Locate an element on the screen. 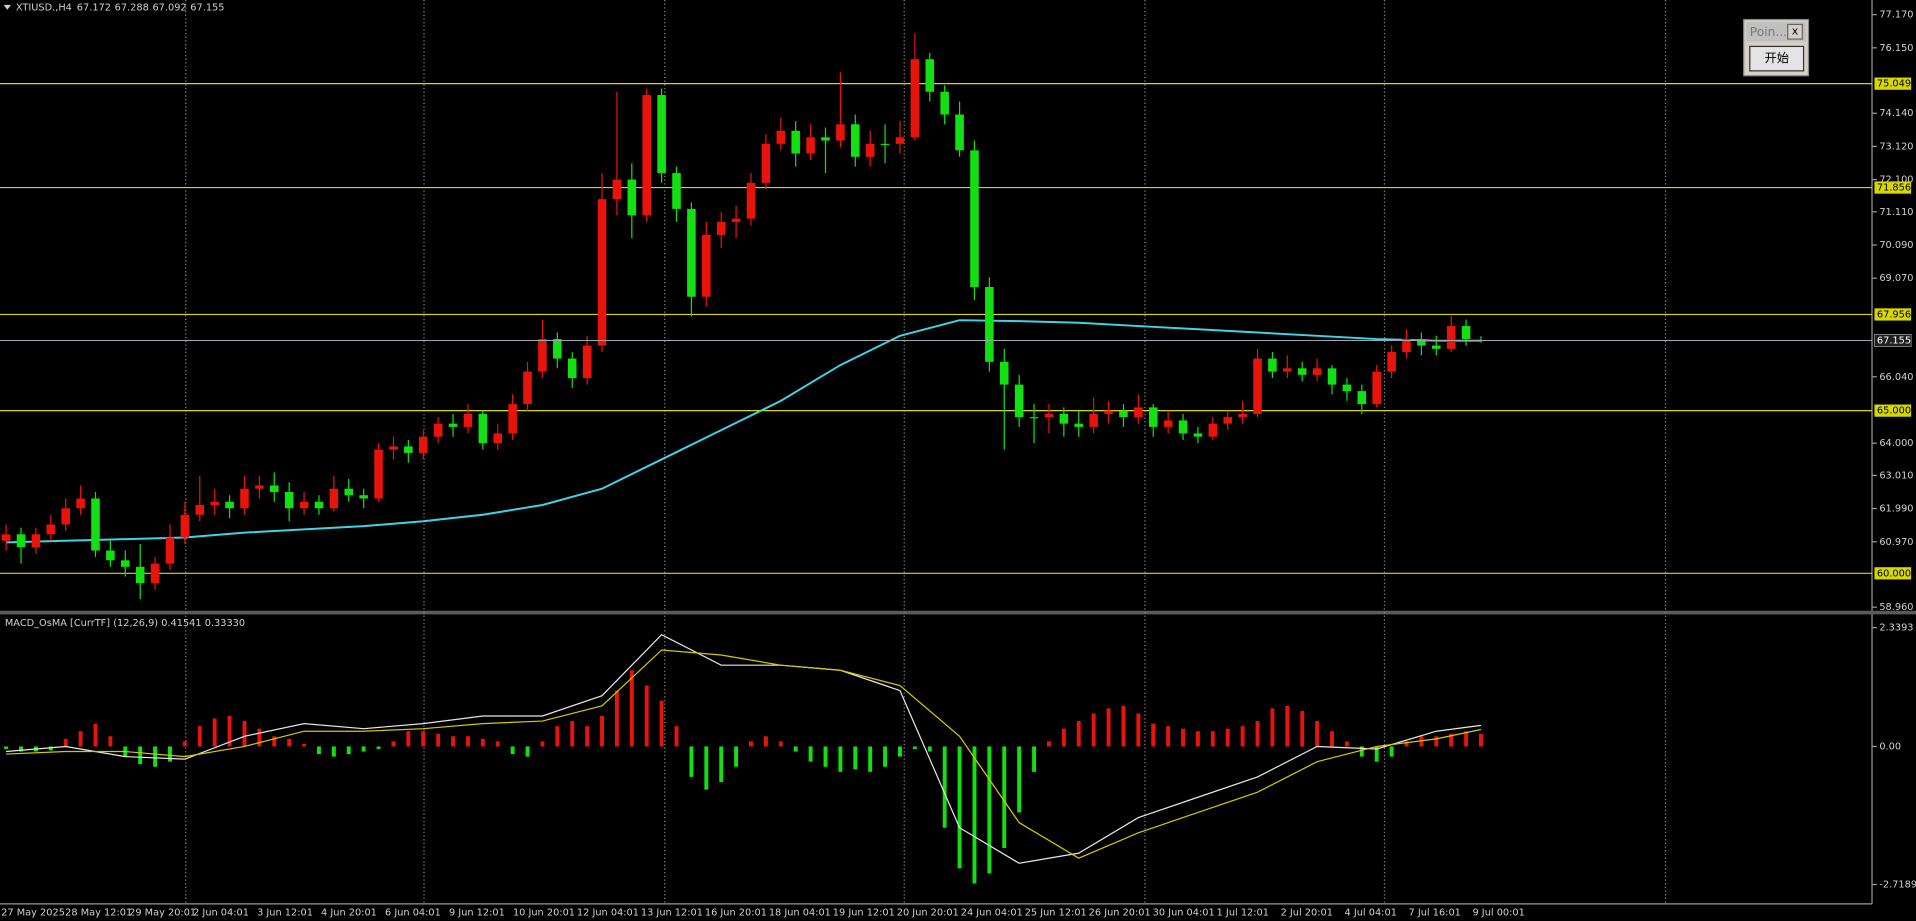  x-tick-label: 9 Jun 12:01 is located at coordinates (477, 912).